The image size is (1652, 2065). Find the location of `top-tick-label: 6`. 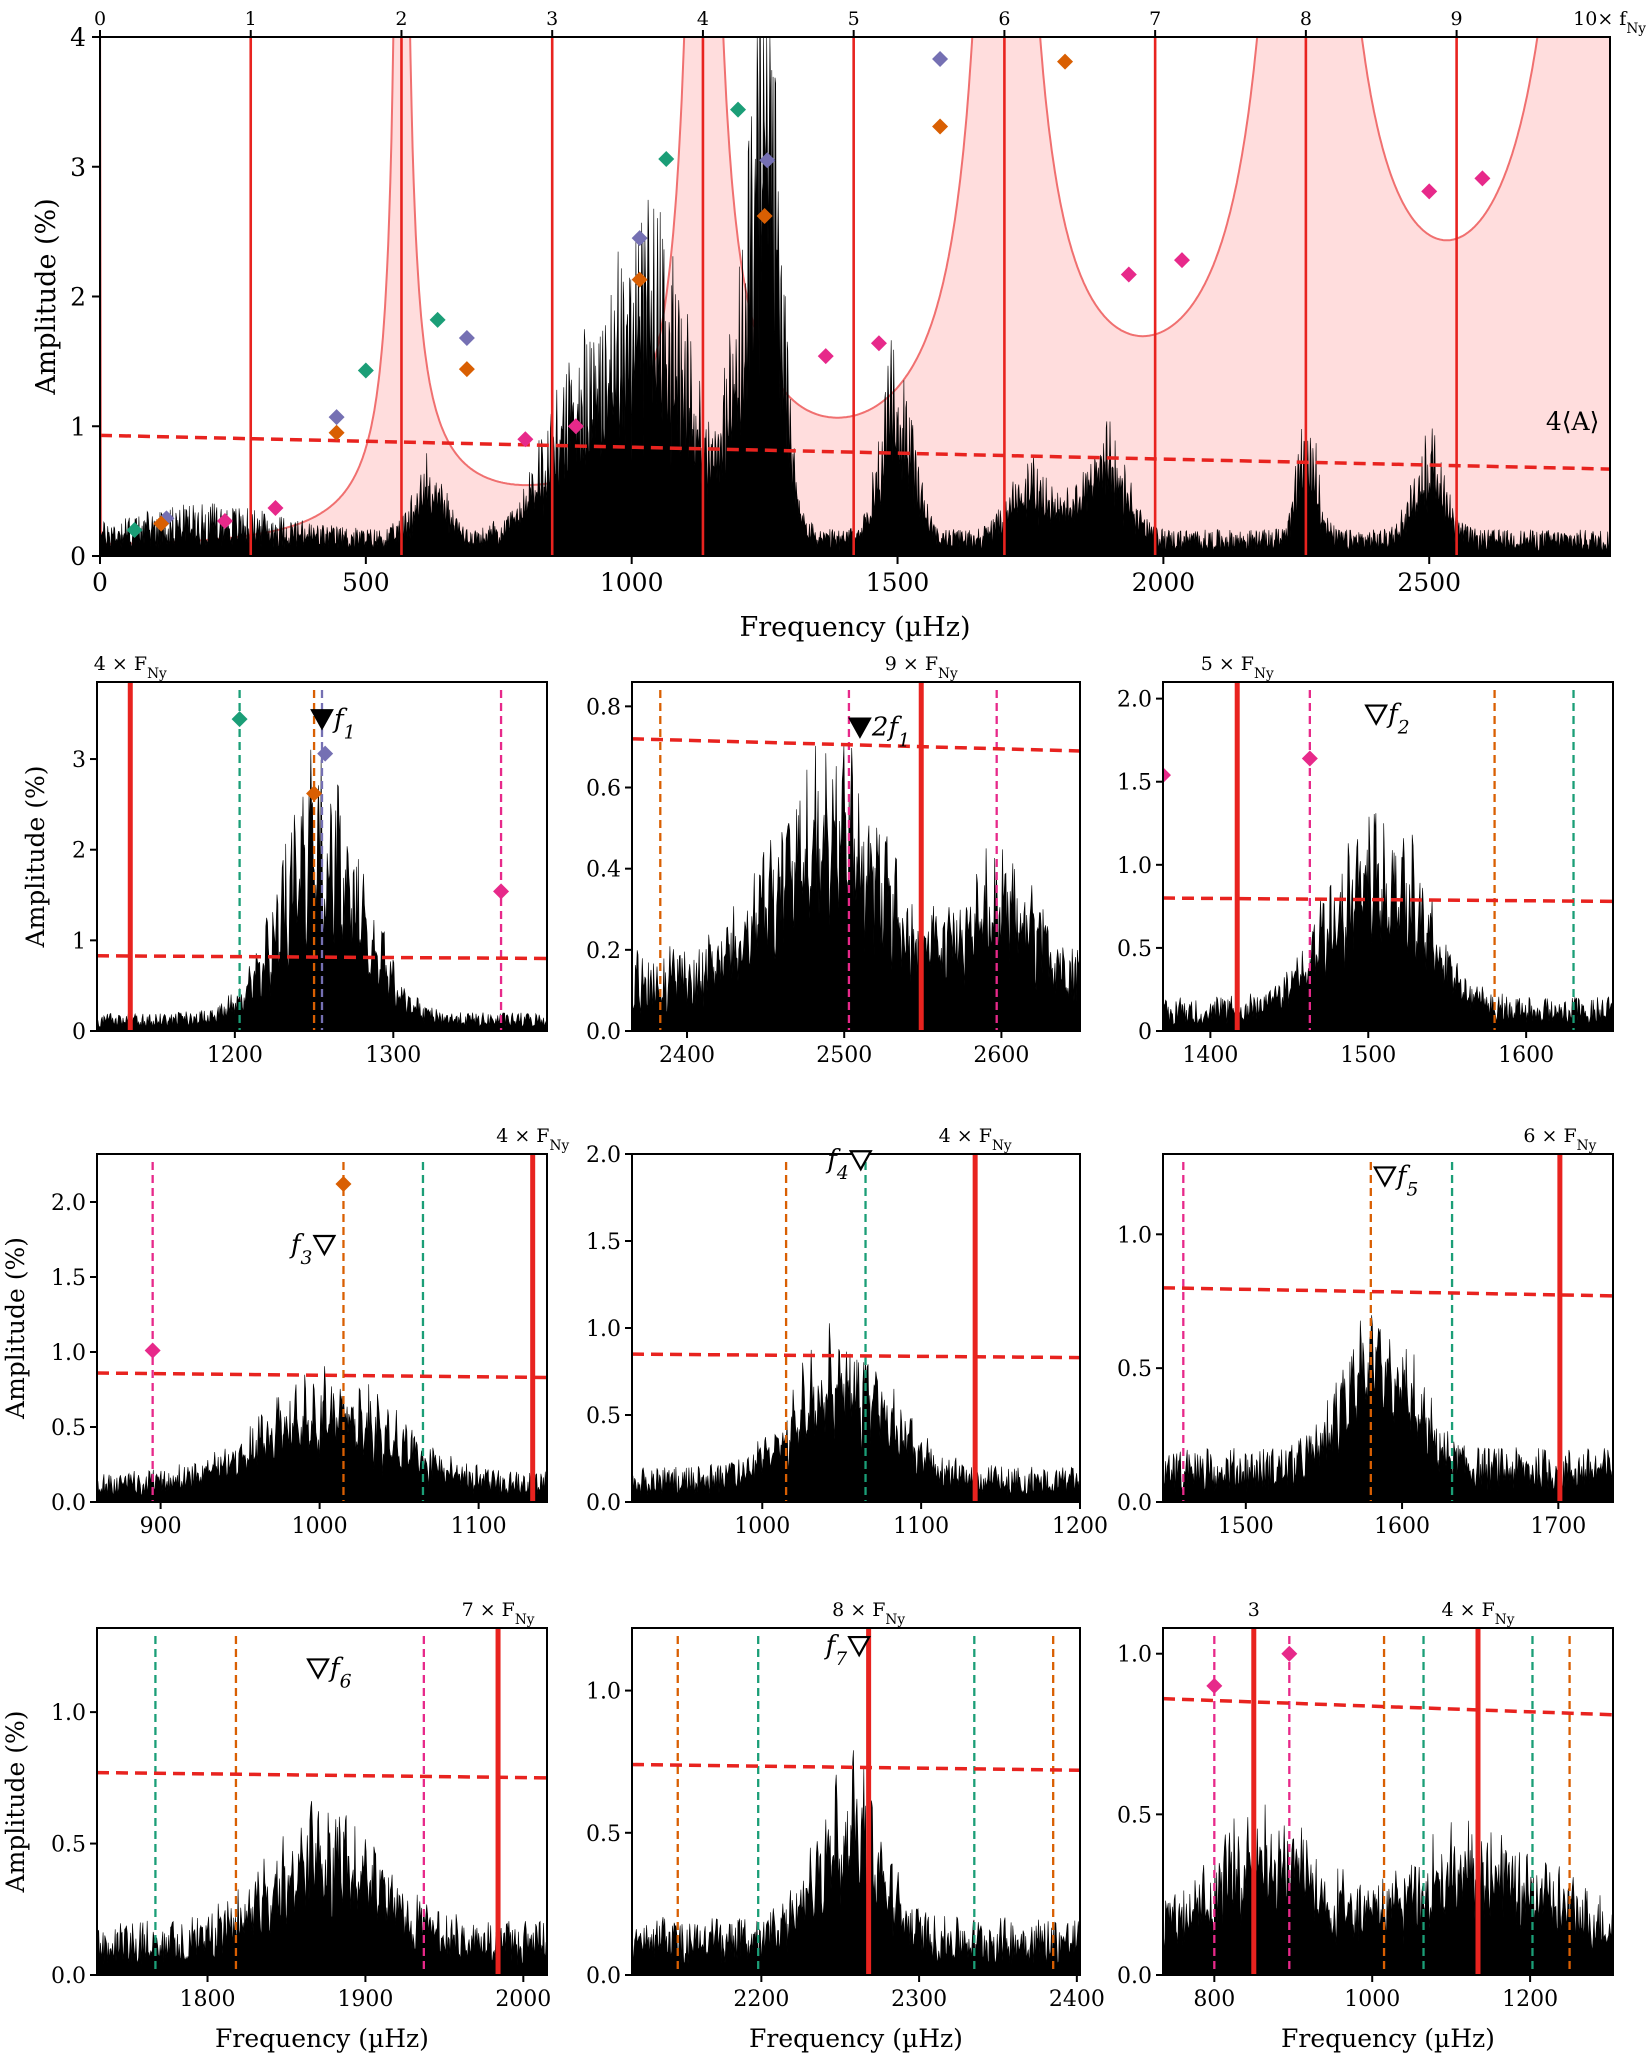

top-tick-label: 6 is located at coordinates (1004, 19).